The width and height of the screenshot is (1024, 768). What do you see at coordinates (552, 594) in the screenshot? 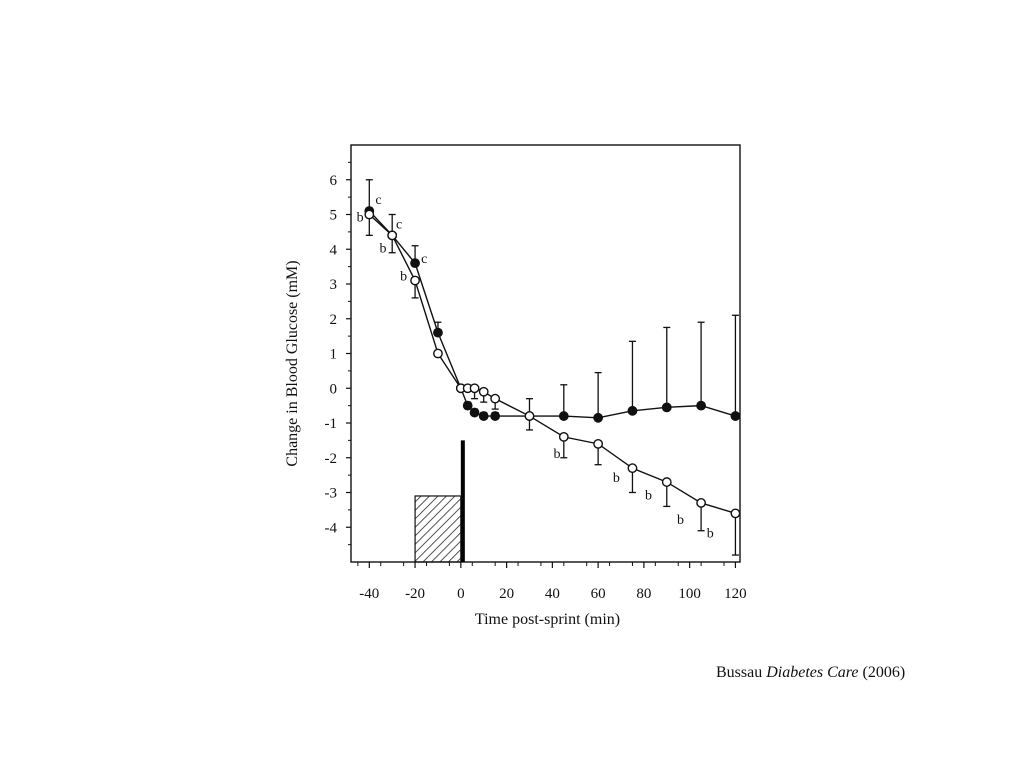
I see `x-tick-label: 40` at bounding box center [552, 594].